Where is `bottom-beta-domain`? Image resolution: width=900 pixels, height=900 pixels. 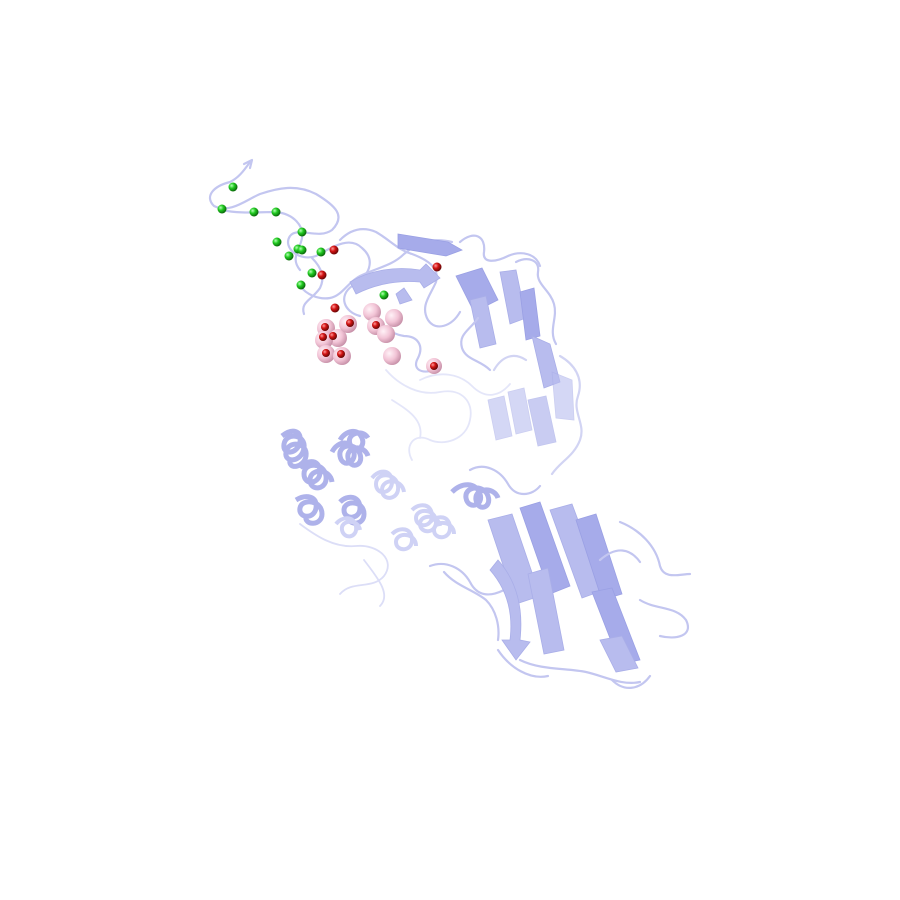 bottom-beta-domain is located at coordinates (567, 595).